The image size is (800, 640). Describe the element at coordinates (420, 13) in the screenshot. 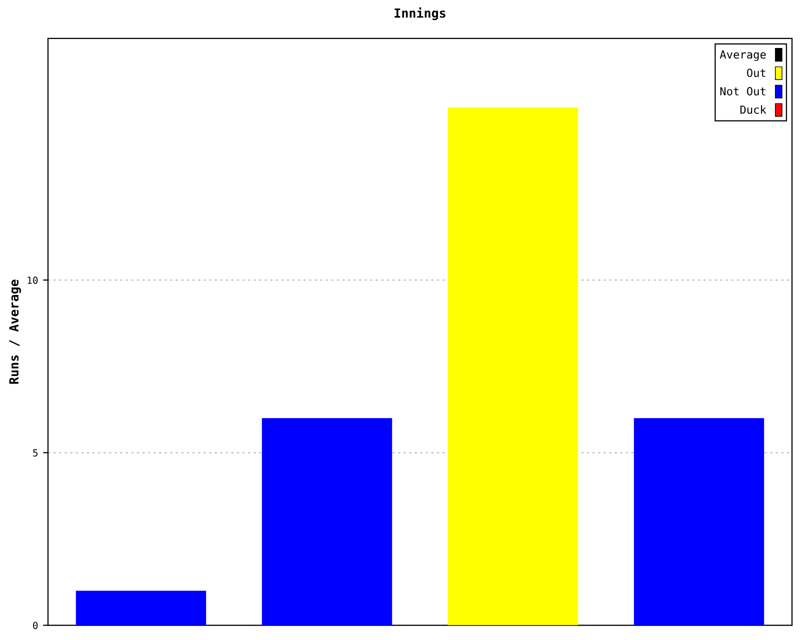

I see `chart-title: Innings` at that location.